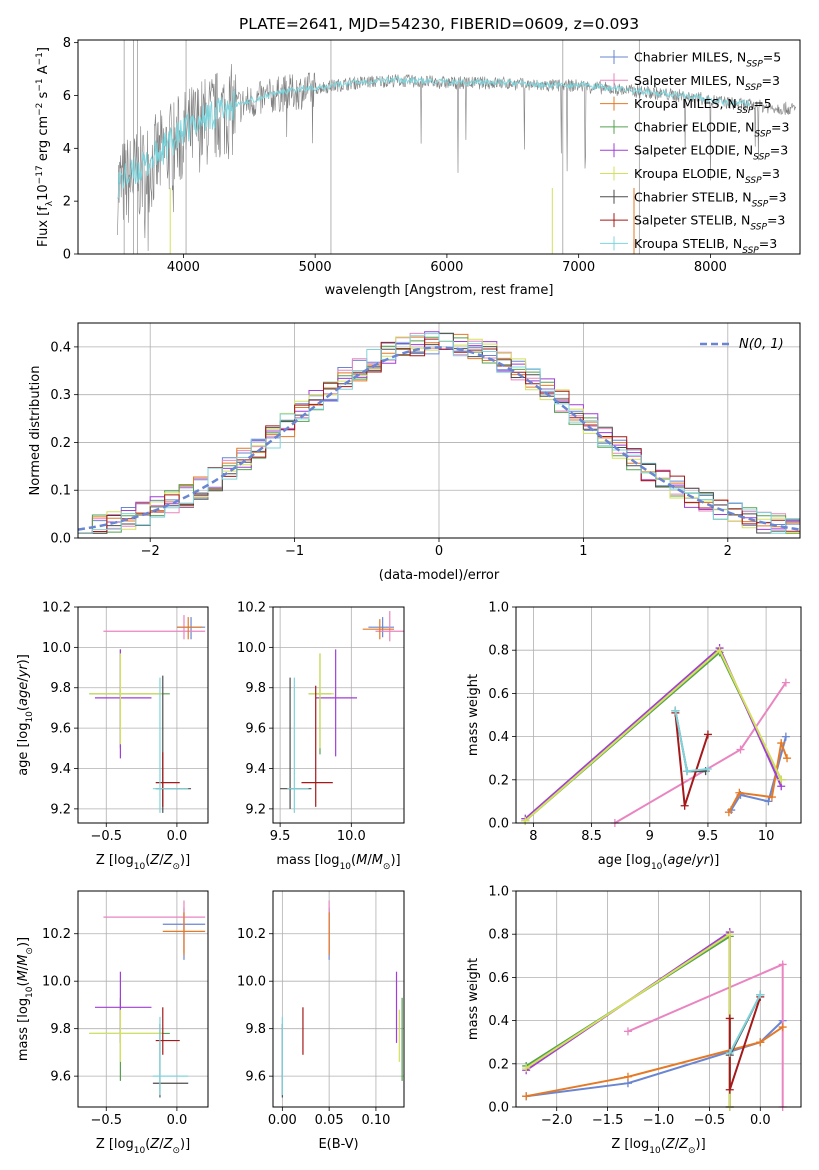 This screenshot has height=1170, width=819. Describe the element at coordinates (711, 129) in the screenshot. I see `legend-label: Chabrier ELODIE, NSSP=3` at that location.